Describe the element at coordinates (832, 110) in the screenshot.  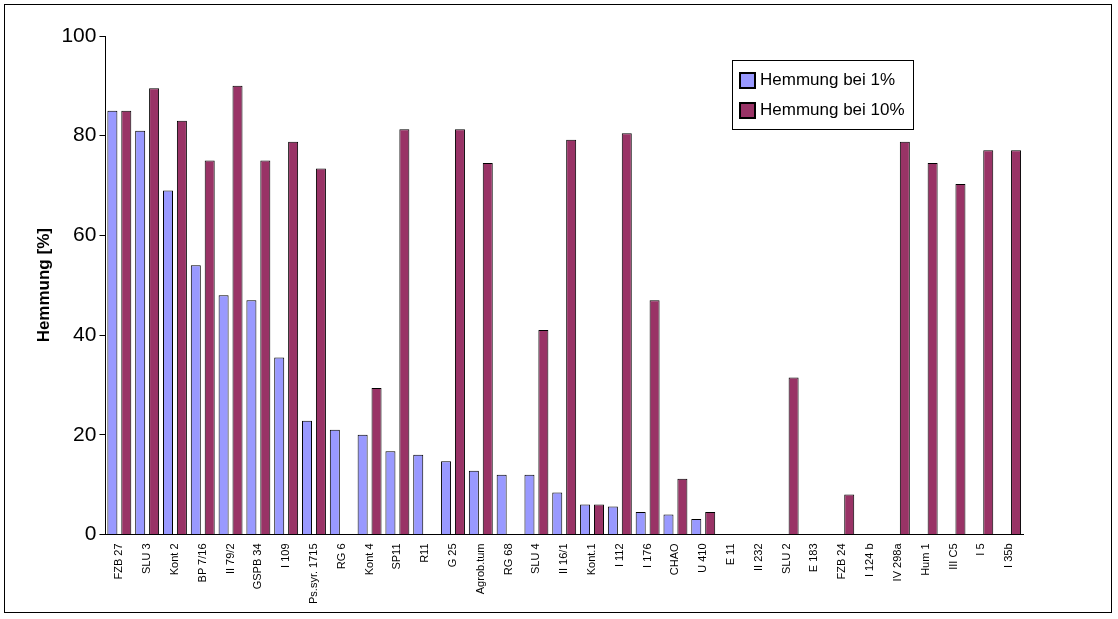
I see `legend-label: Hemmung bei 10%` at that location.